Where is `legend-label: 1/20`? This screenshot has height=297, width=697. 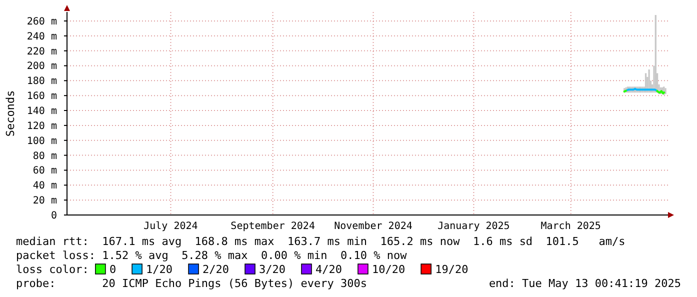
legend-label: 1/20 is located at coordinates (159, 269).